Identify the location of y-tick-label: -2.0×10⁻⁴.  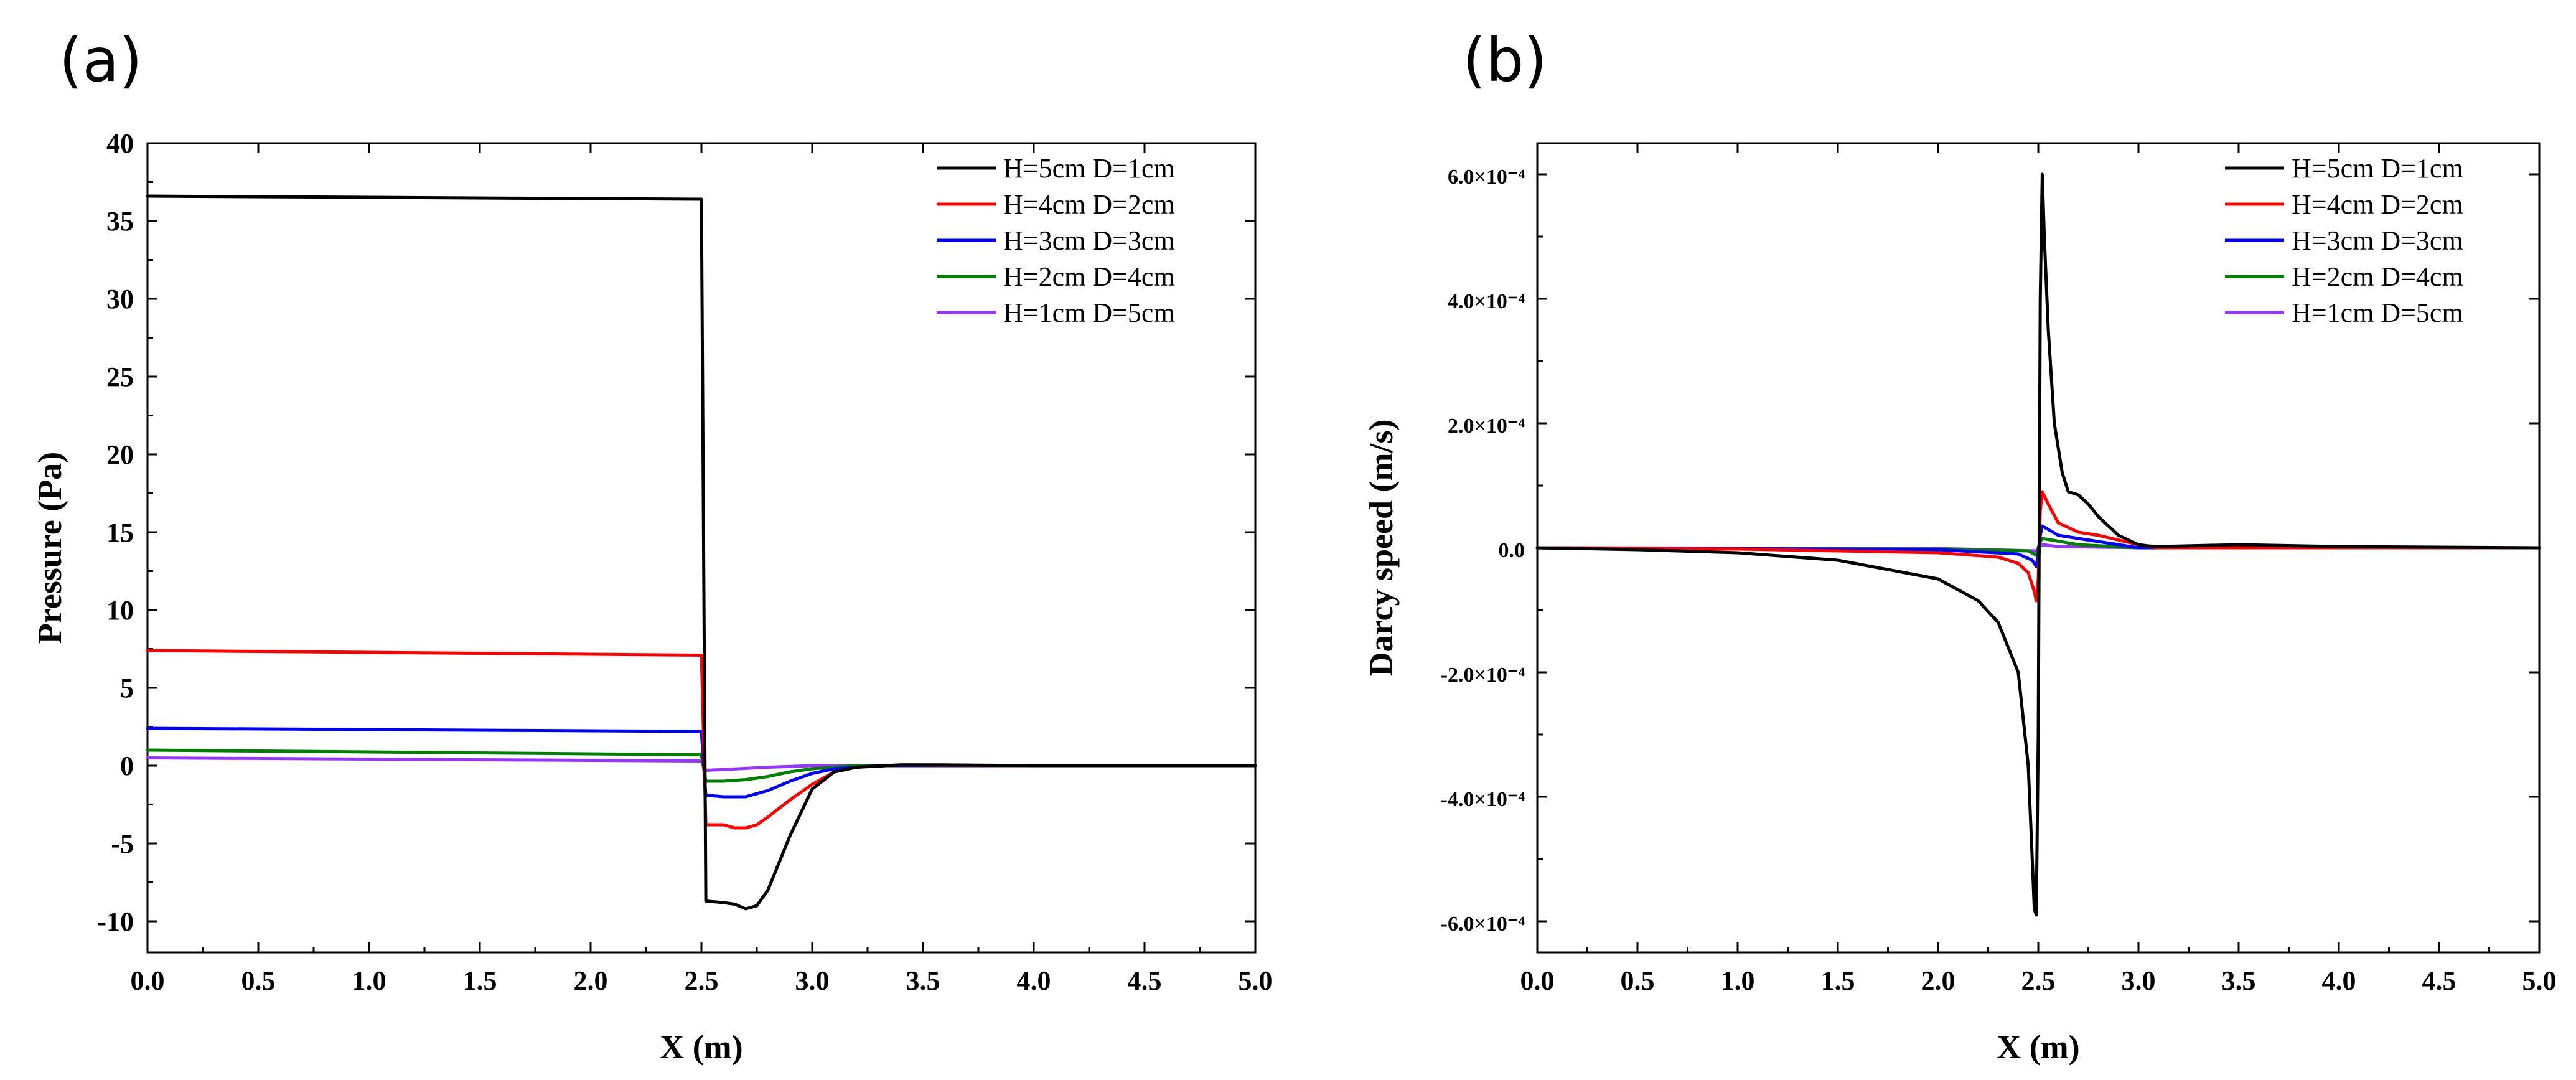
(1483, 675).